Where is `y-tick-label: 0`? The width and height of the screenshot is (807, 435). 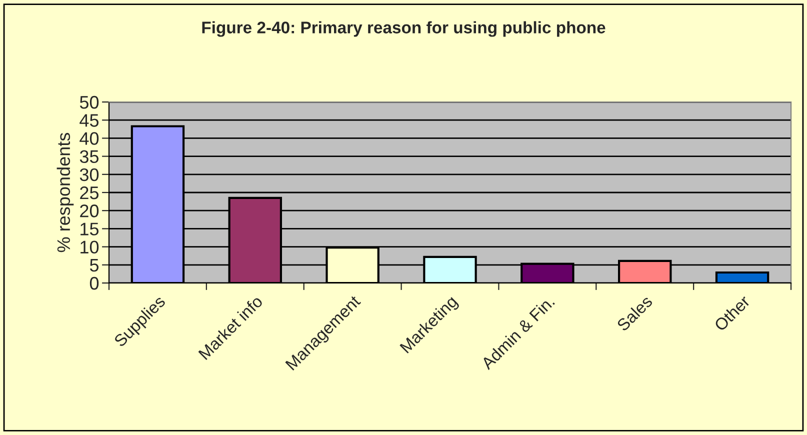
y-tick-label: 0 is located at coordinates (94, 283).